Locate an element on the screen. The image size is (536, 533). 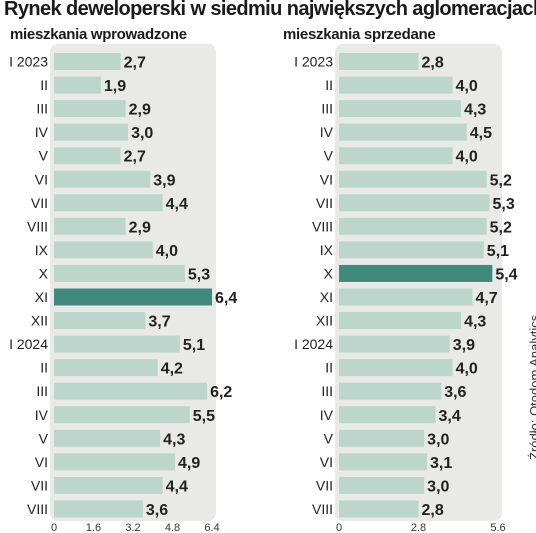
left-category-label: I 2023 is located at coordinates (28, 62).